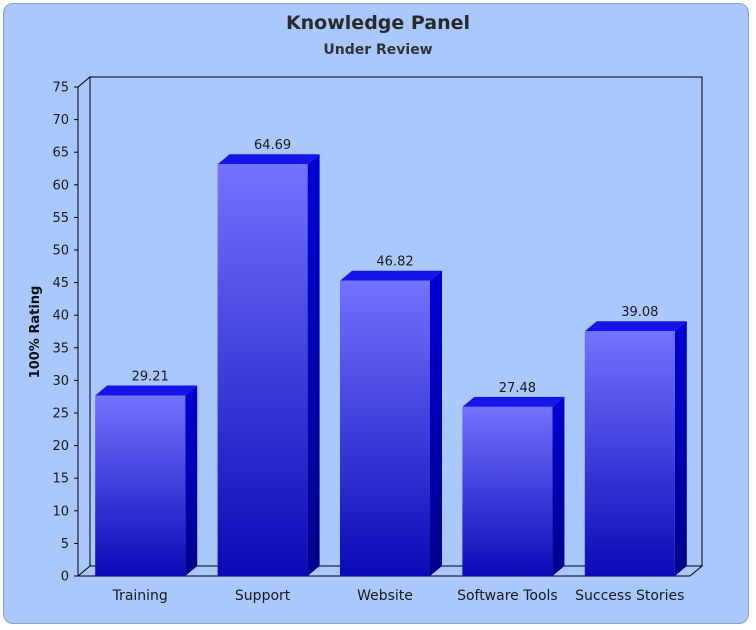 This screenshot has width=756, height=630. Describe the element at coordinates (60, 153) in the screenshot. I see `y-tick-label: 65` at that location.